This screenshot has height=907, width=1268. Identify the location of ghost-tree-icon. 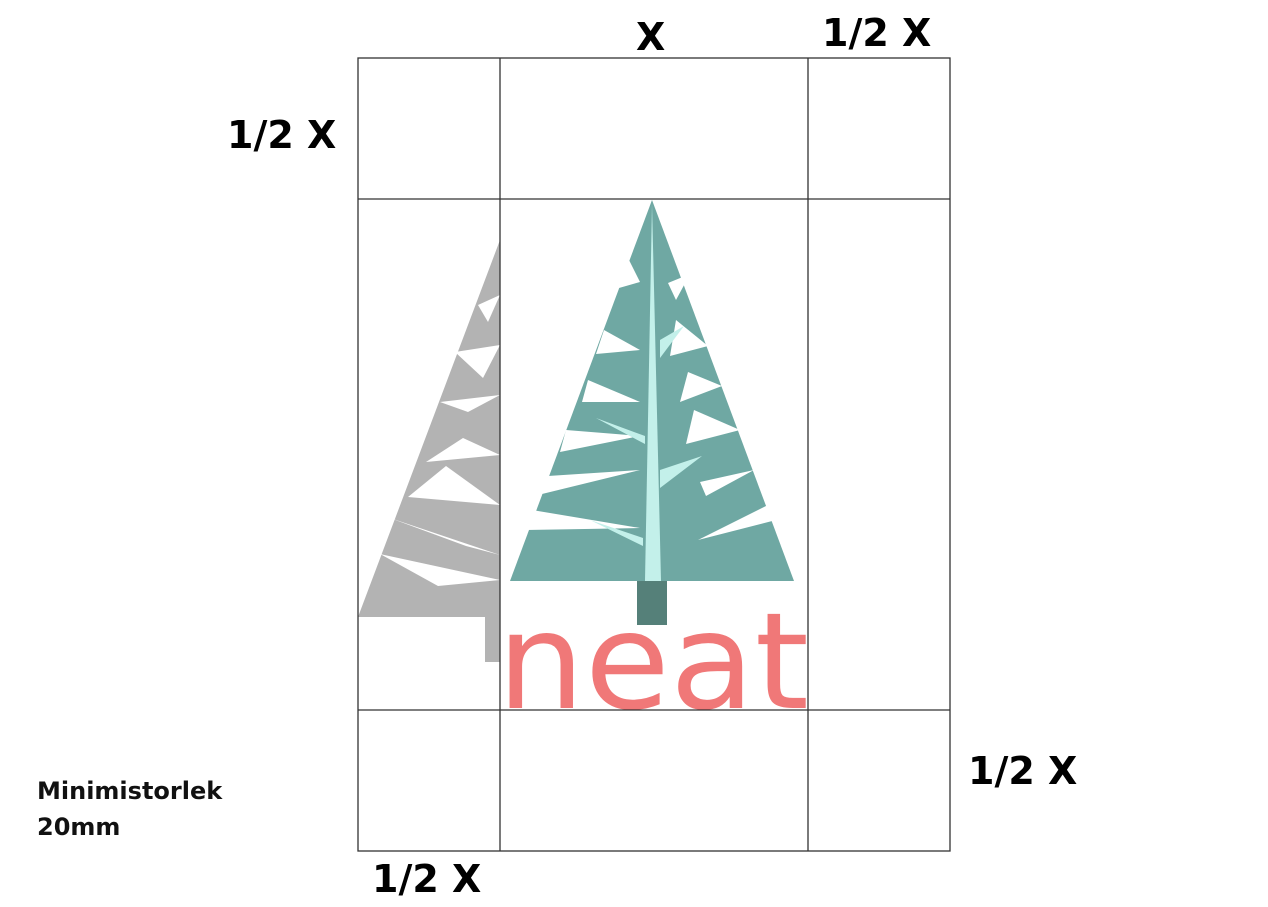
(429, 451).